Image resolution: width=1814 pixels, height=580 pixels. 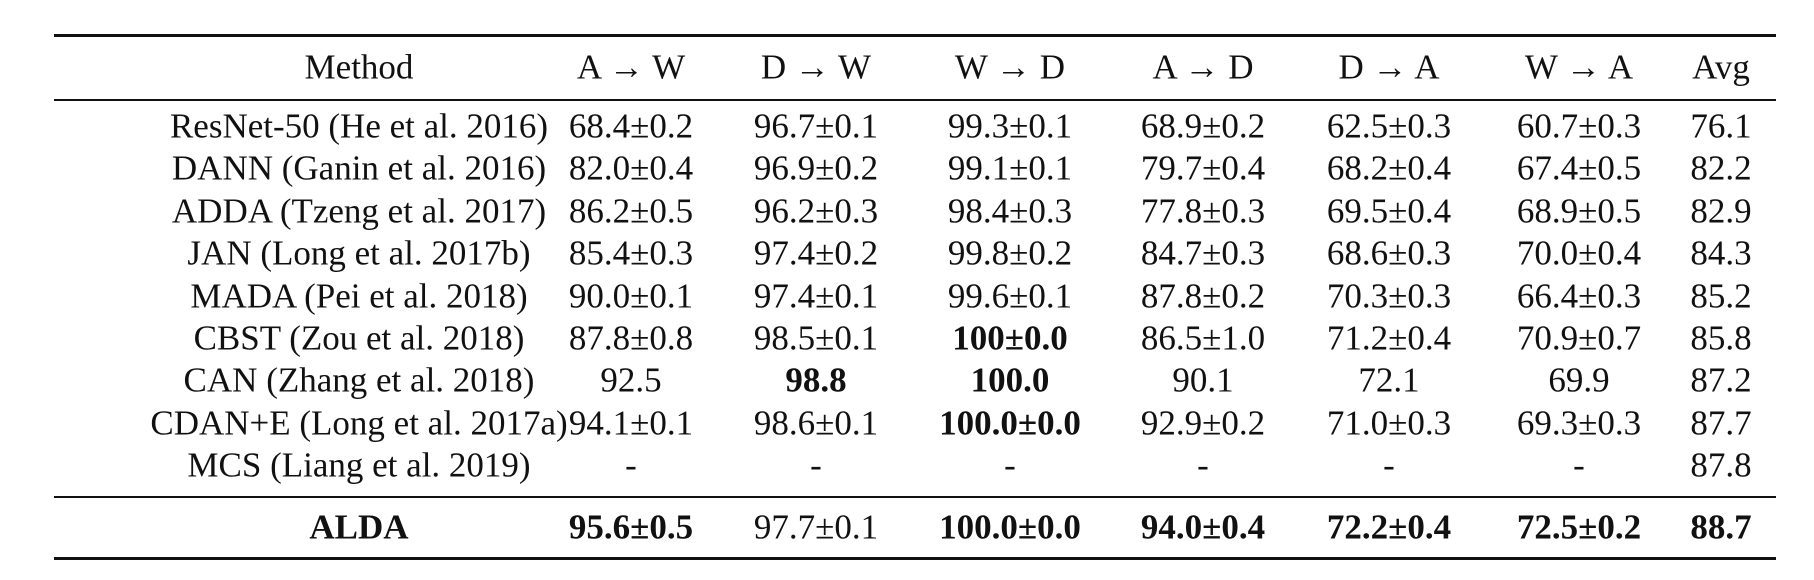 What do you see at coordinates (1389, 380) in the screenshot?
I see `value-cell: 72.1` at bounding box center [1389, 380].